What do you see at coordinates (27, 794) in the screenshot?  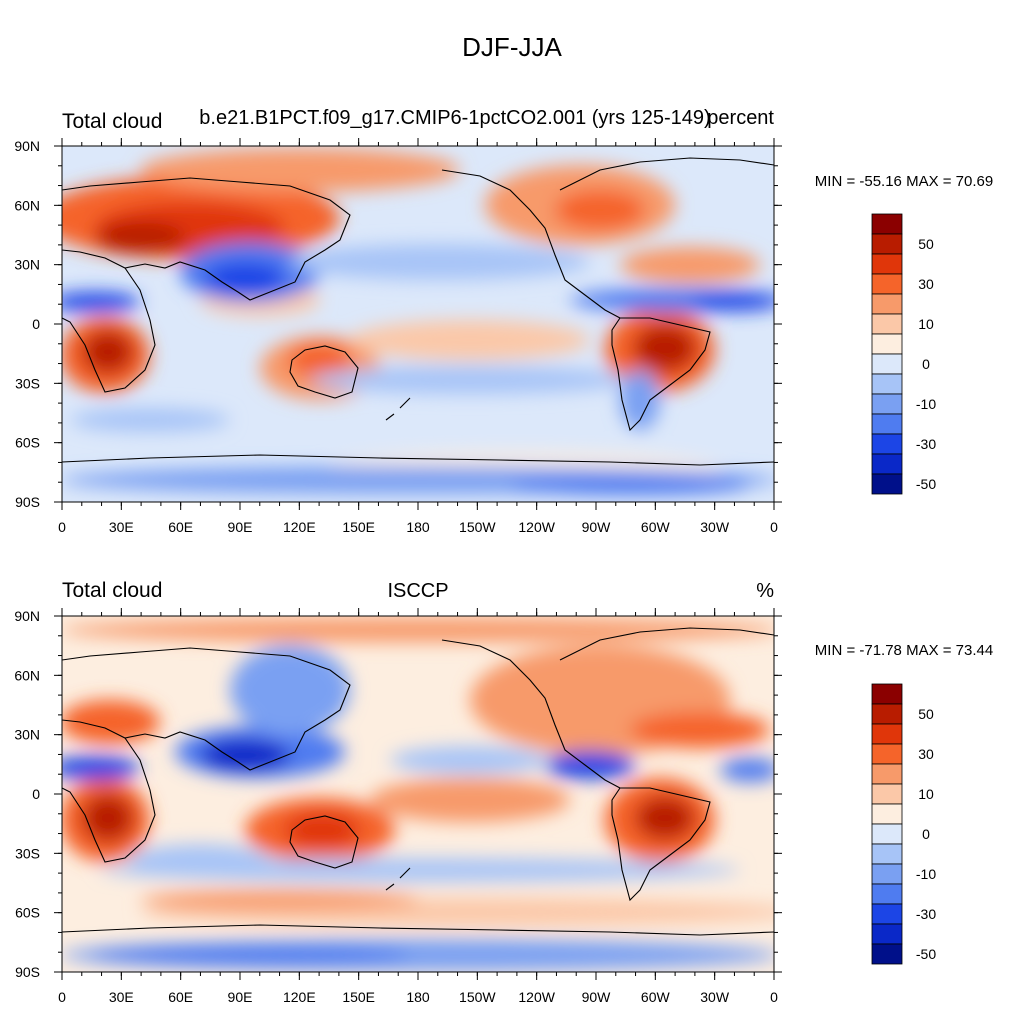 I see `lat-axis: 90N 60N 30N 0 30S 60S 90S` at bounding box center [27, 794].